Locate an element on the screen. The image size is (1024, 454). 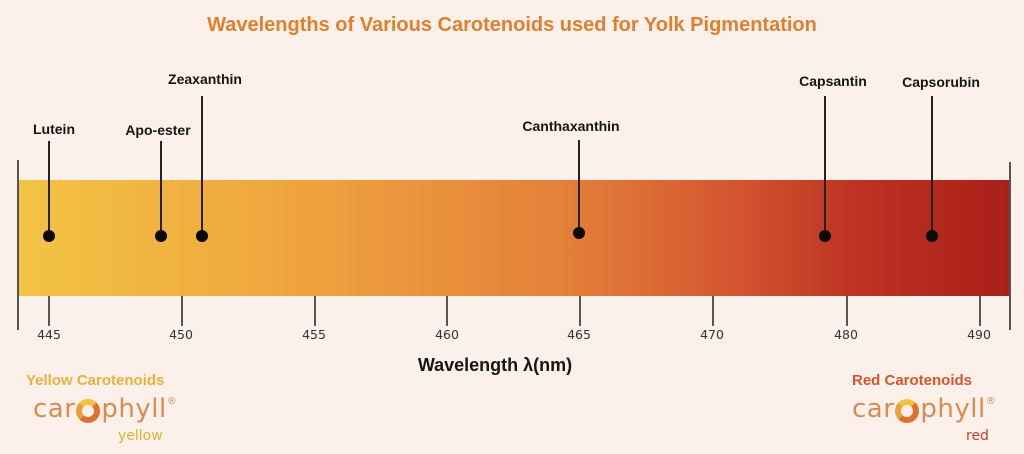
marker-label-apo-ester: Apo-ester is located at coordinates (158, 130).